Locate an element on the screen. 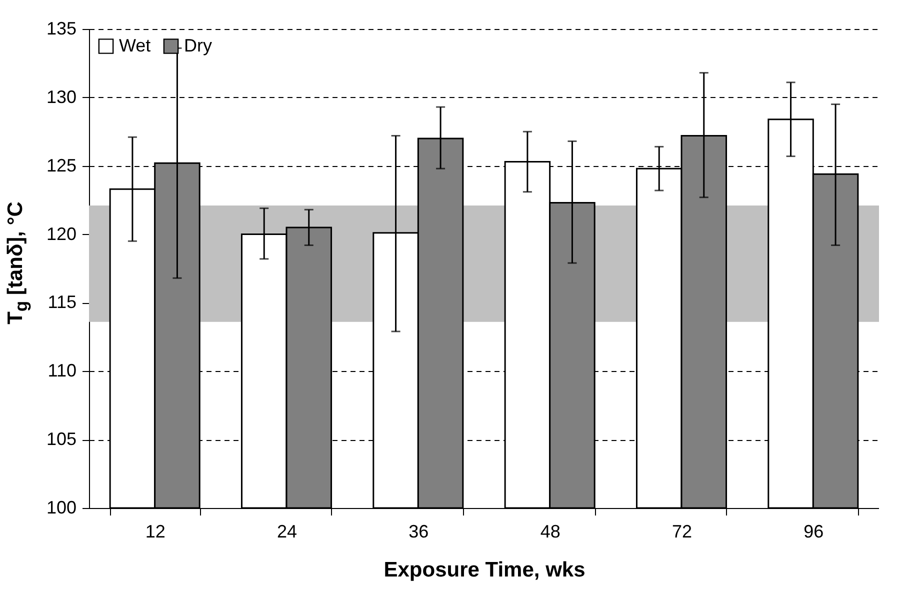  y-tick-label: 105 is located at coordinates (61, 439).